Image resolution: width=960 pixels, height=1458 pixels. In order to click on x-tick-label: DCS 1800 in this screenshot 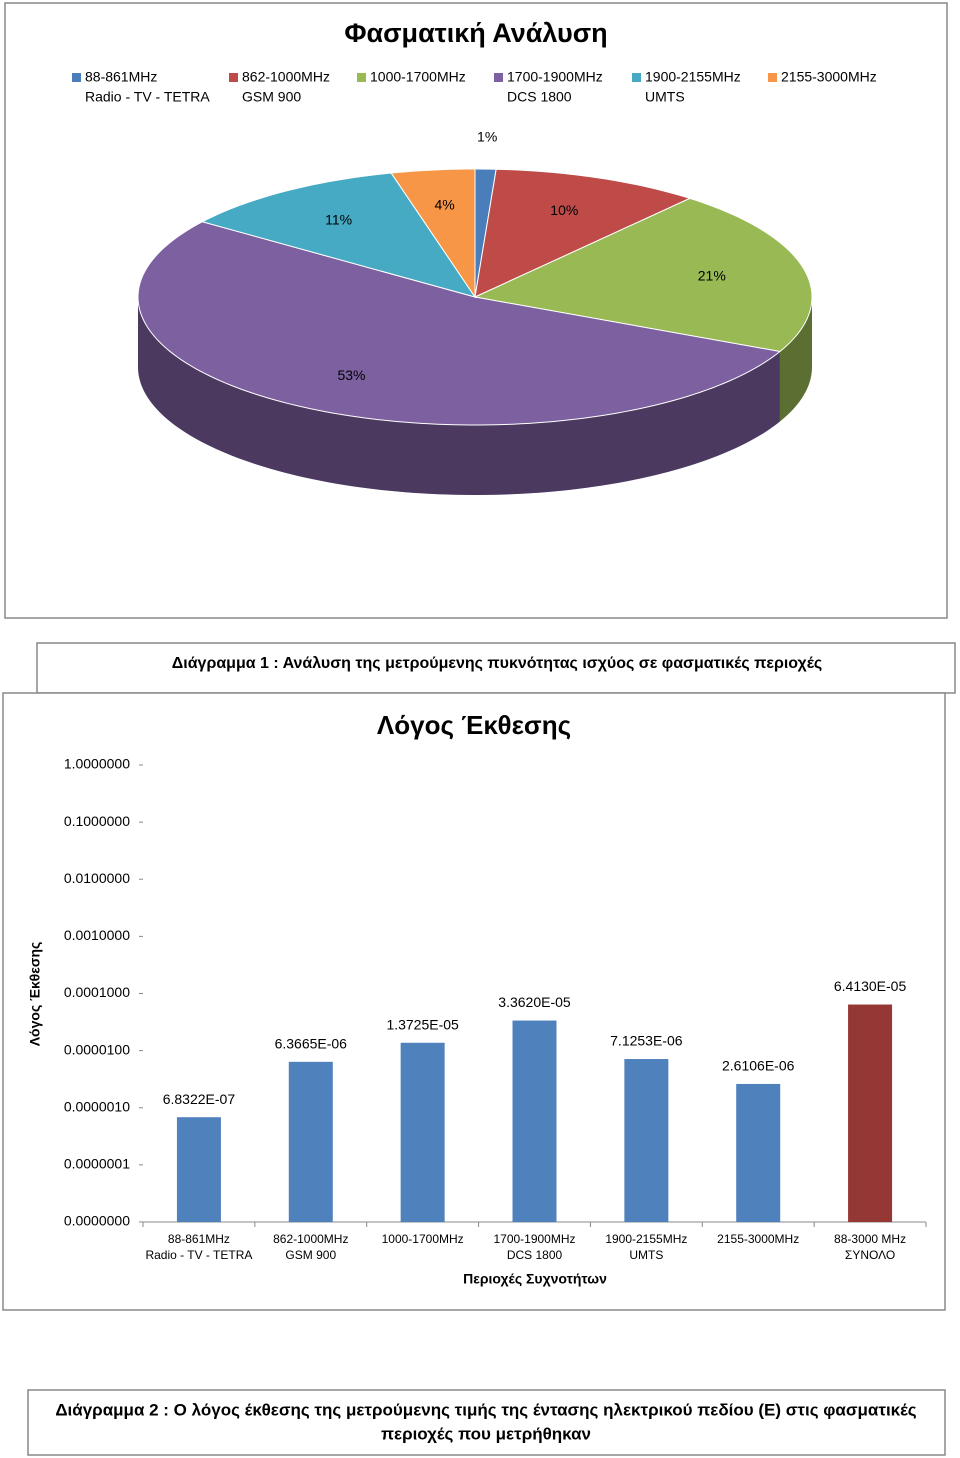, I will do `click(535, 1255)`.